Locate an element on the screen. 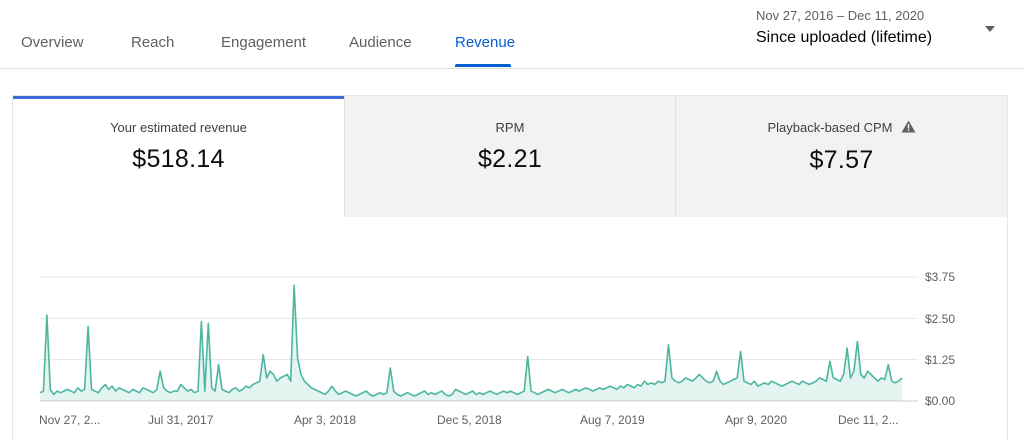 The image size is (1024, 440). active-tab-indicator is located at coordinates (483, 65).